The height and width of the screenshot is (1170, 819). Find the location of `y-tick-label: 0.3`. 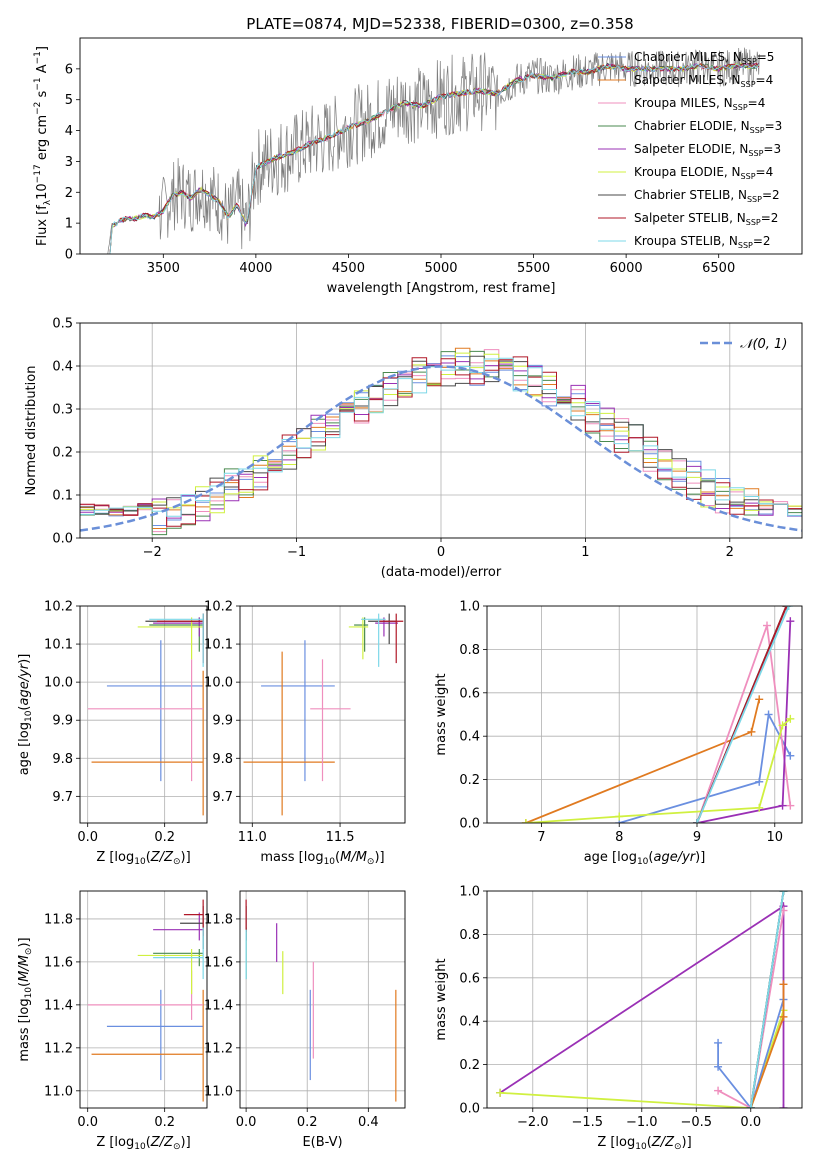

y-tick-label: 0.3 is located at coordinates (62, 410).